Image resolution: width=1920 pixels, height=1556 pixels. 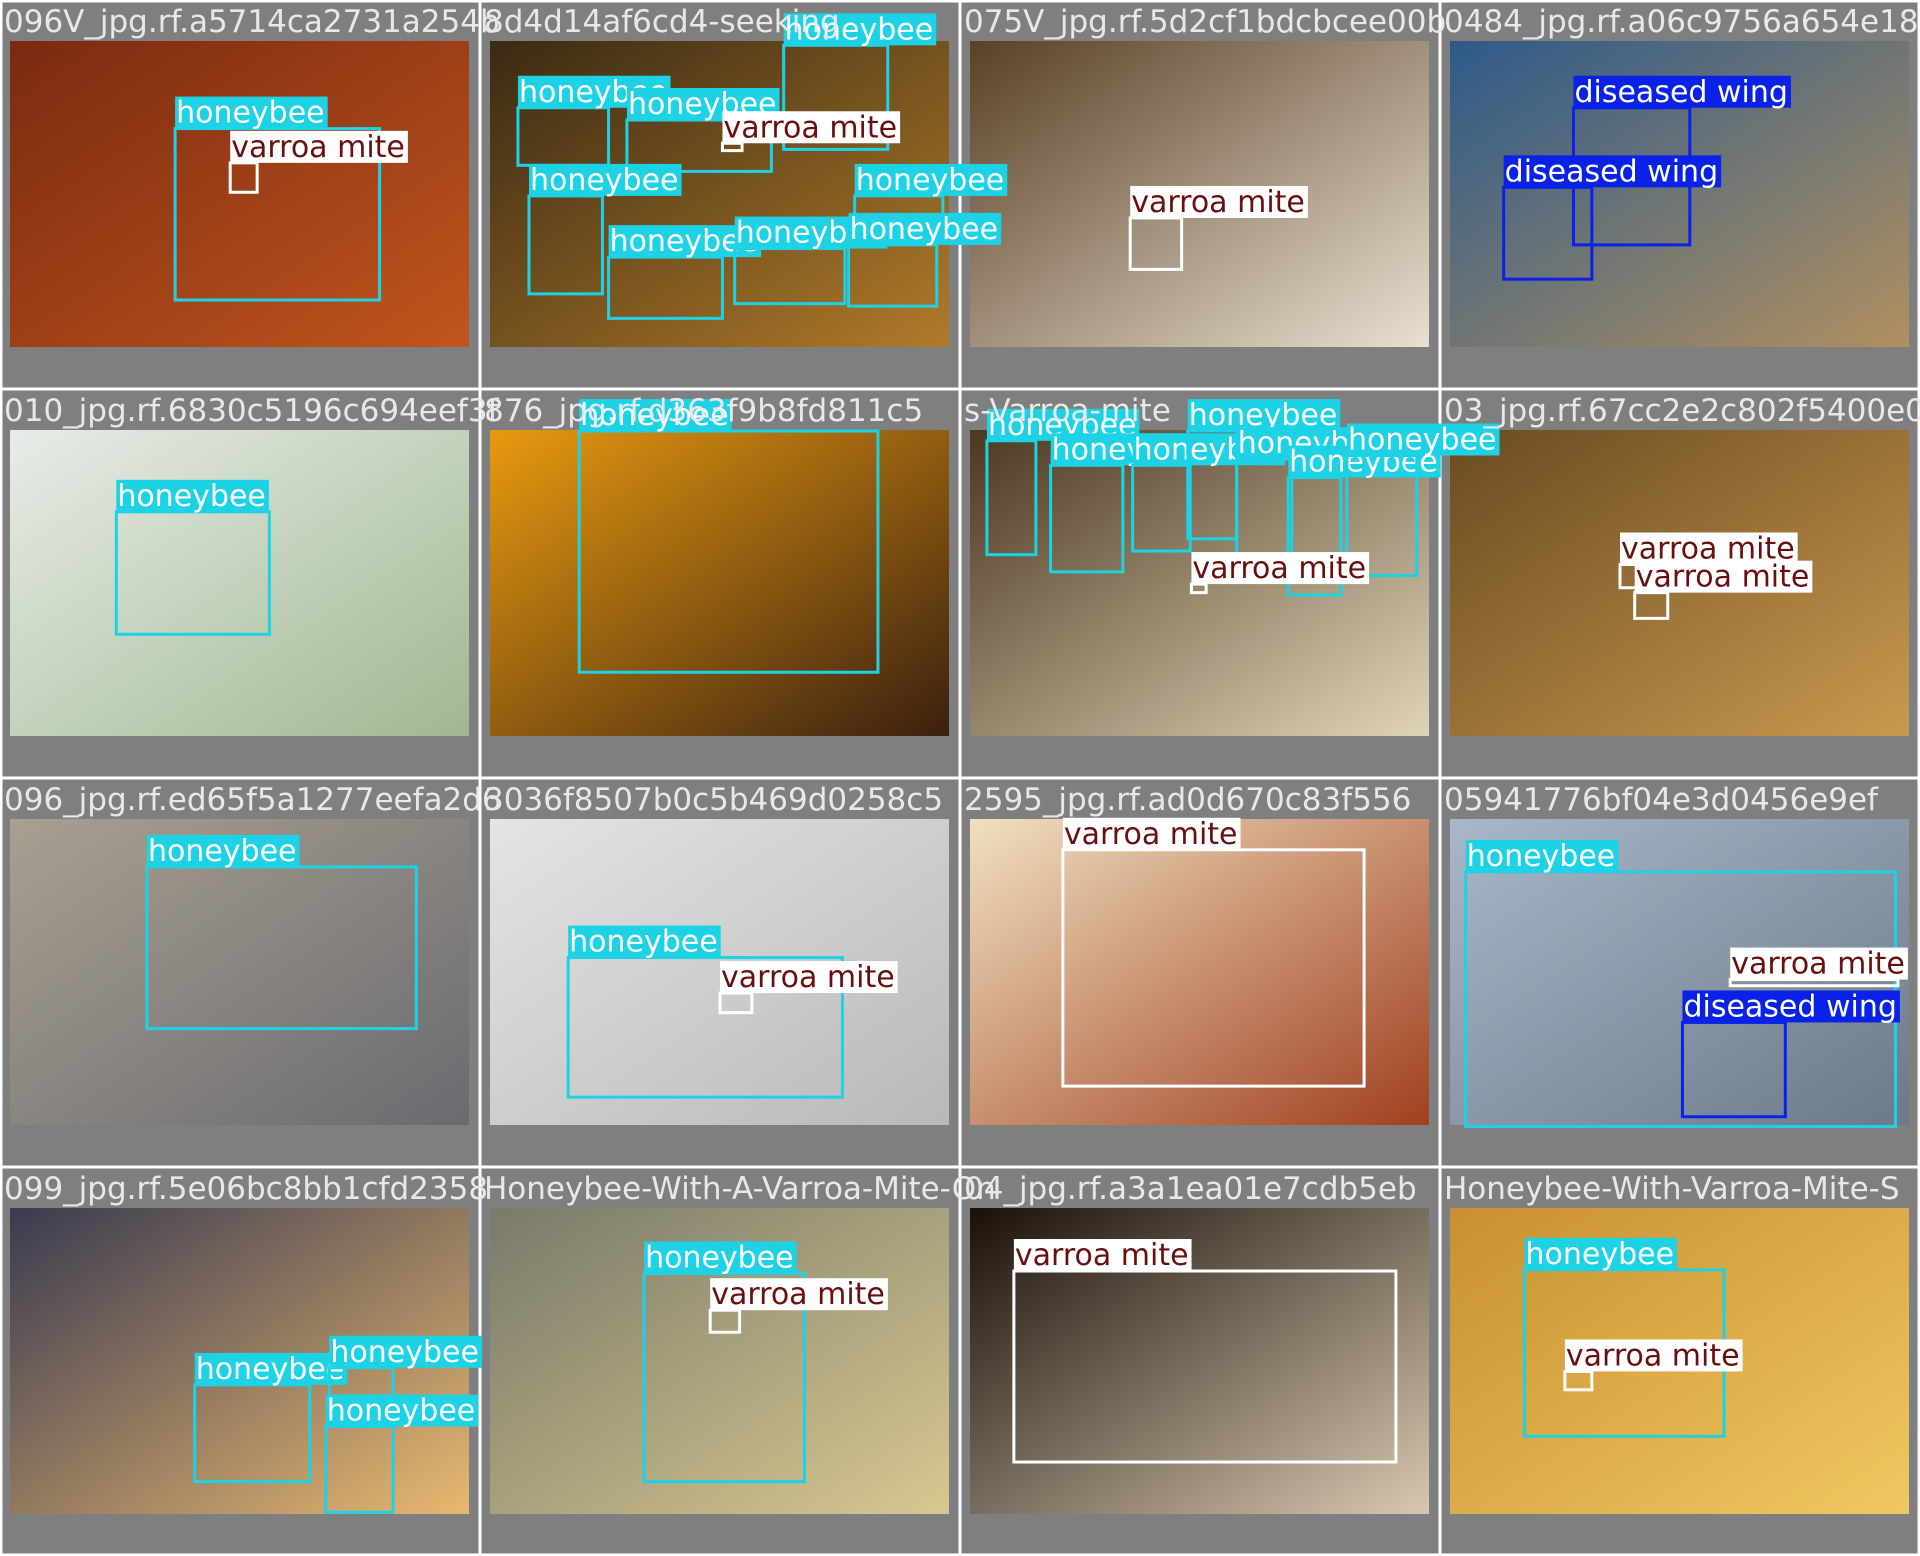 What do you see at coordinates (1672, 1189) in the screenshot?
I see `filename: Honeybee-With-Varroa-Mite-S` at bounding box center [1672, 1189].